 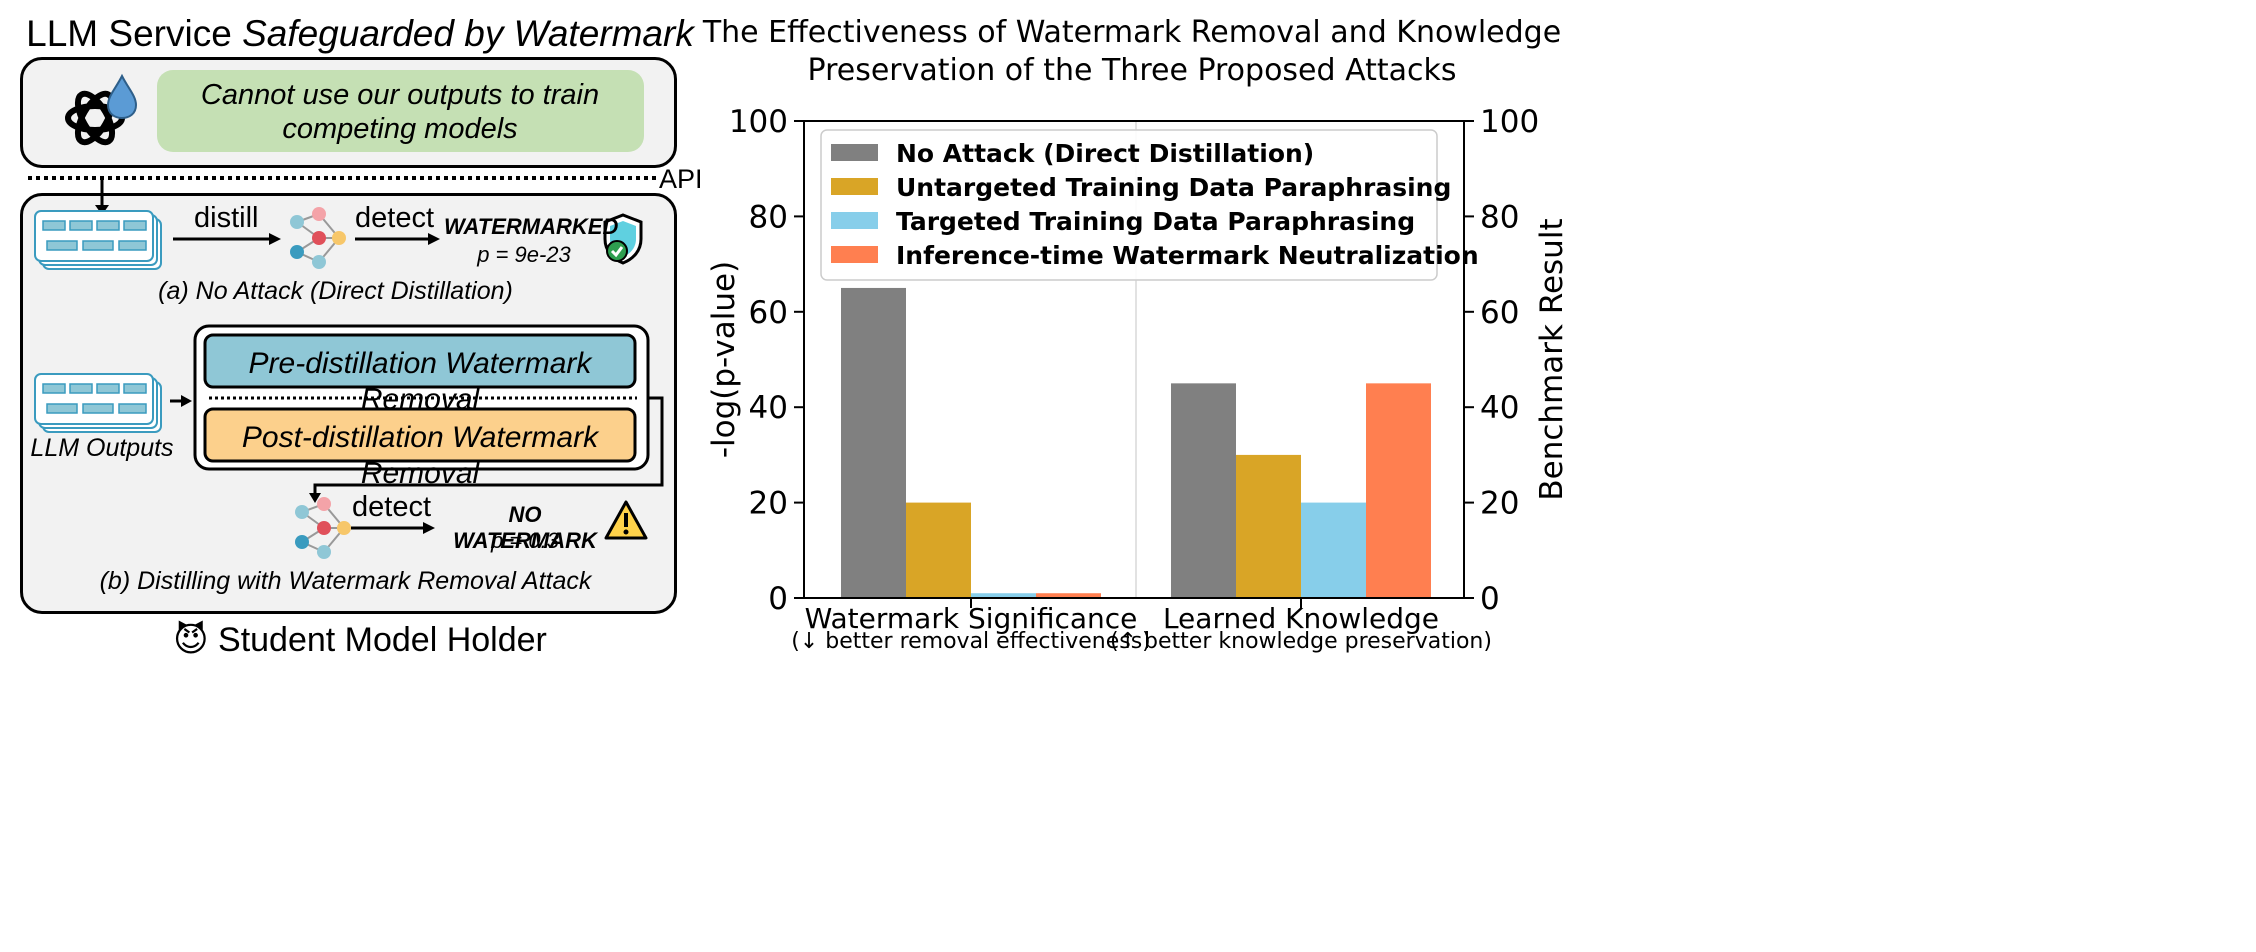 What do you see at coordinates (360, 640) in the screenshot?
I see `student-holder-footer: 😈 Student Model Holder` at bounding box center [360, 640].